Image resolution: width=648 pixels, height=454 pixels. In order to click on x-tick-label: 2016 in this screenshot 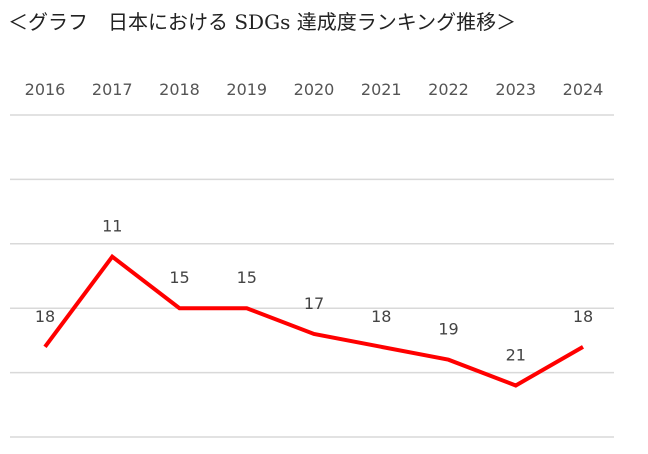, I will do `click(45, 89)`.